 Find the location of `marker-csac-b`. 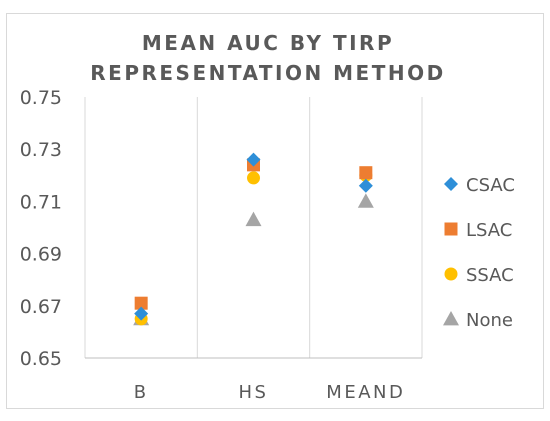

marker-csac-b is located at coordinates (141, 313).